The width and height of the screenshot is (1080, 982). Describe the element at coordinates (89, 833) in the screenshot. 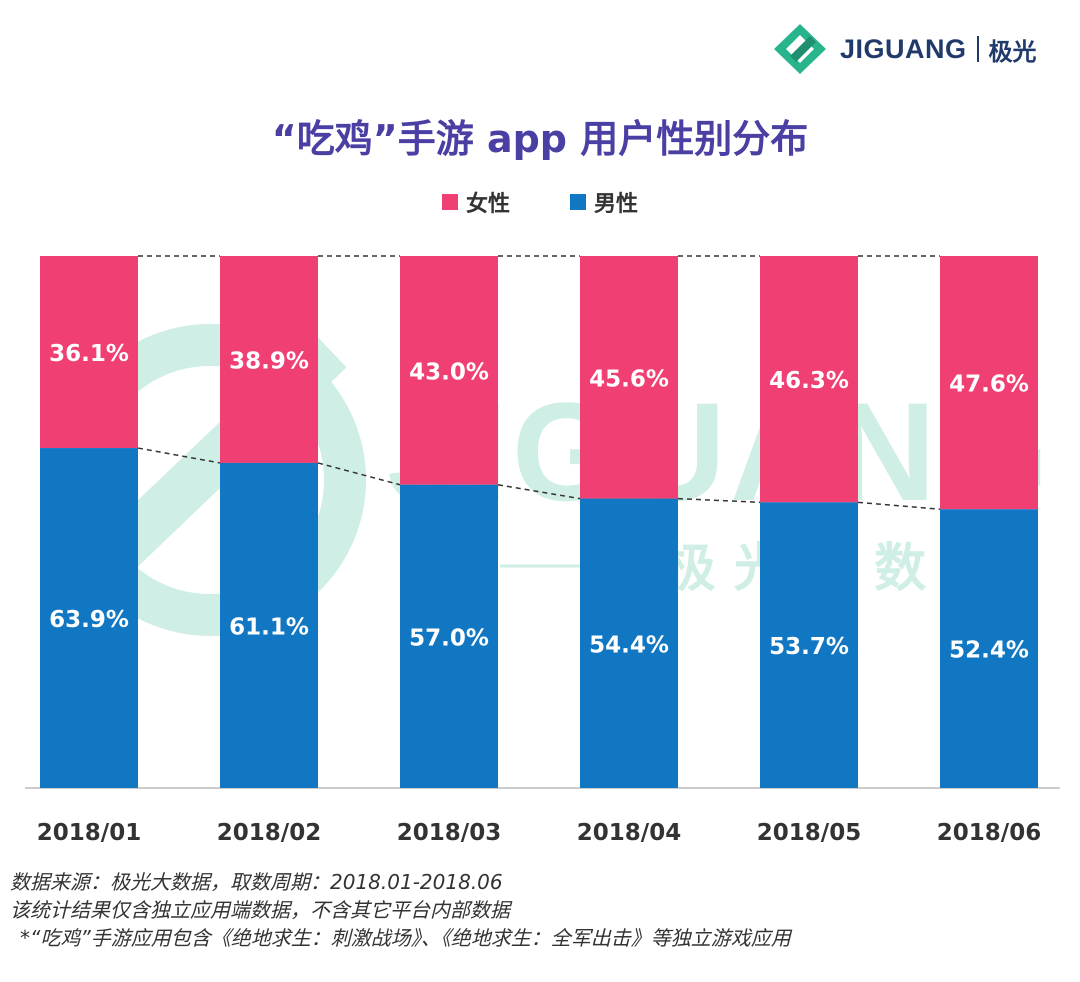

I see `x-tick-label-2018/01: 2018/01` at that location.